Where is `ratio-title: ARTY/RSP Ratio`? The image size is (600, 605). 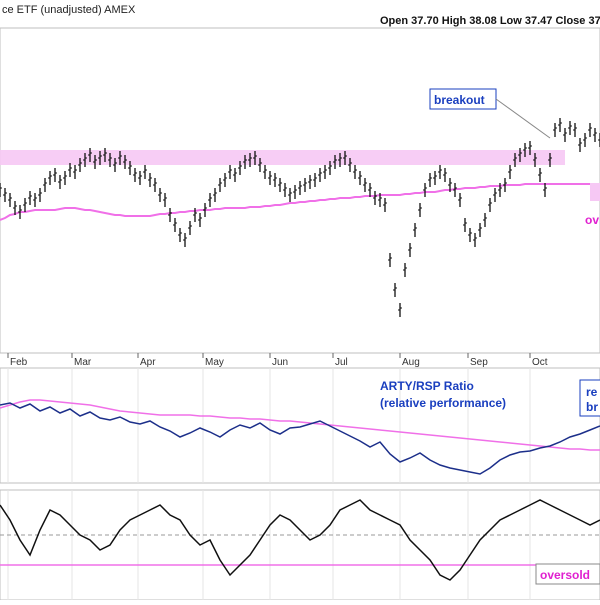 ratio-title: ARTY/RSP Ratio is located at coordinates (427, 386).